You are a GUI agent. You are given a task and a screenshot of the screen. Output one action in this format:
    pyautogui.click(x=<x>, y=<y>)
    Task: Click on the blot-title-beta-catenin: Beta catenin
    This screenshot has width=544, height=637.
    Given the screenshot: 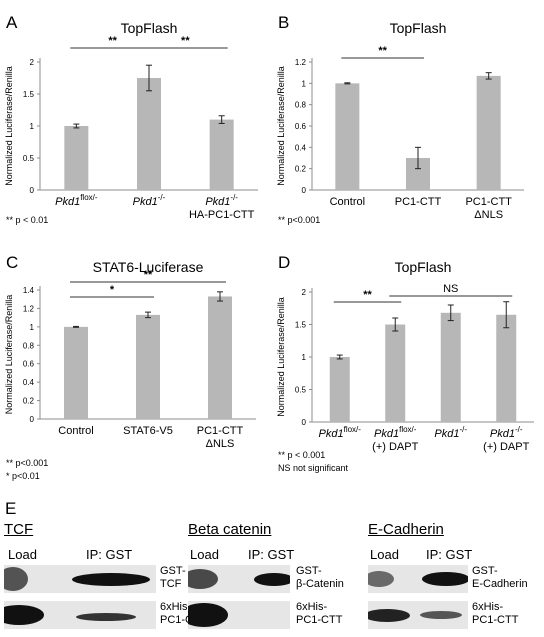 What is the action you would take?
    pyautogui.click(x=230, y=529)
    